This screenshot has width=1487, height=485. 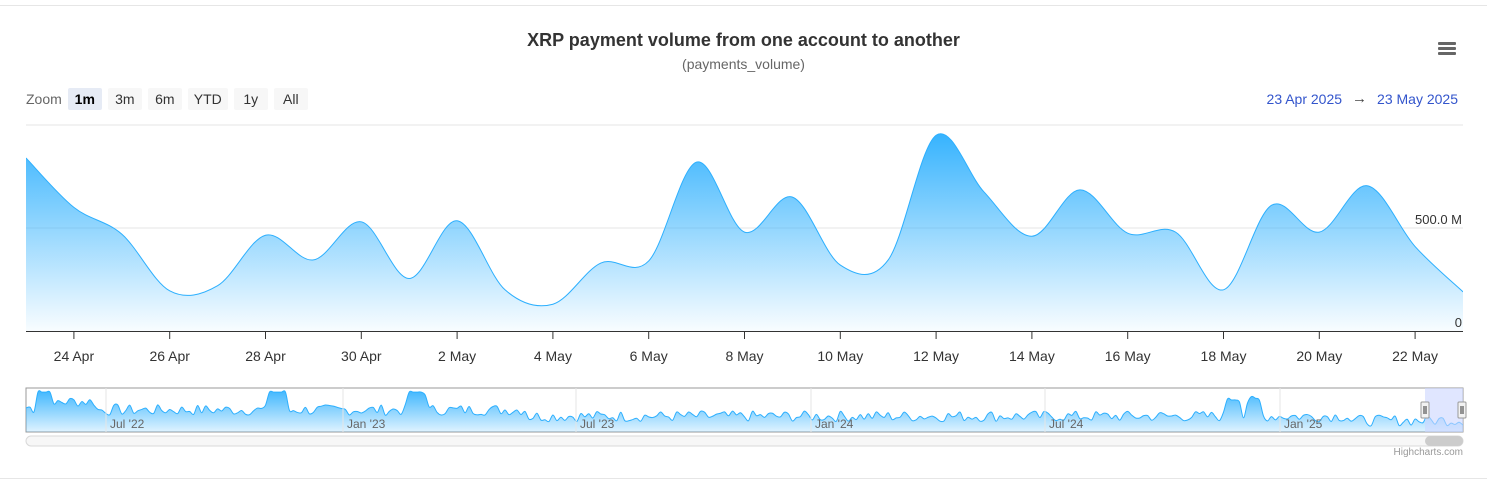 I want to click on x-tick-label: 30 Apr, so click(x=361, y=356).